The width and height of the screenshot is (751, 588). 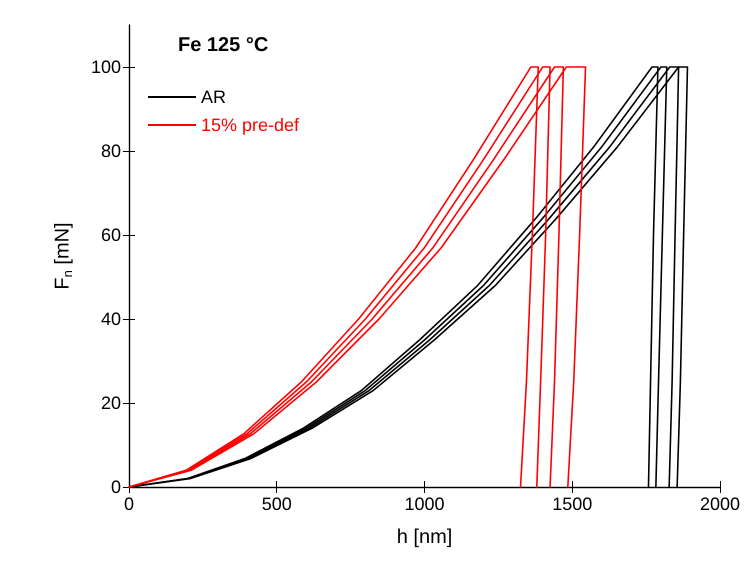 What do you see at coordinates (110, 403) in the screenshot?
I see `y-tick-label: 20` at bounding box center [110, 403].